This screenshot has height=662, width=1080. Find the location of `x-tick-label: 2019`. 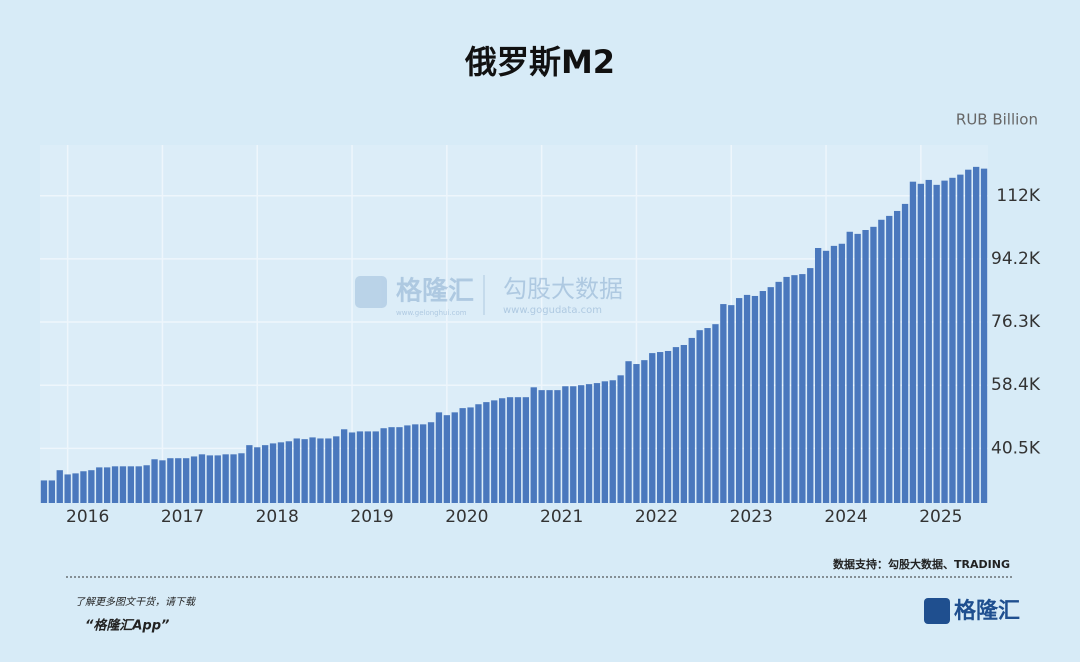

x-tick-label: 2019 is located at coordinates (371, 517).